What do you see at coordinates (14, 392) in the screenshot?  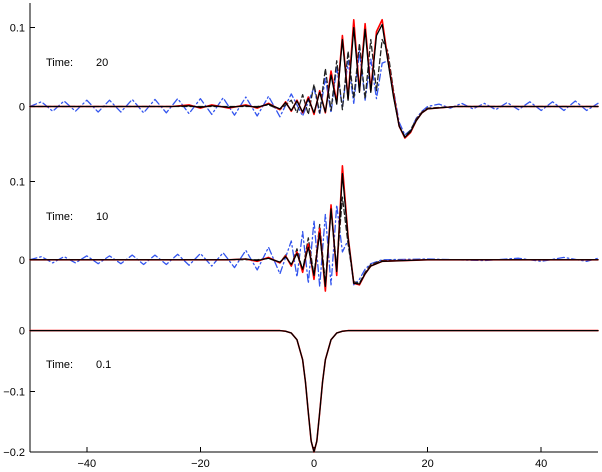 I see `y-tick-label: −0.1` at bounding box center [14, 392].